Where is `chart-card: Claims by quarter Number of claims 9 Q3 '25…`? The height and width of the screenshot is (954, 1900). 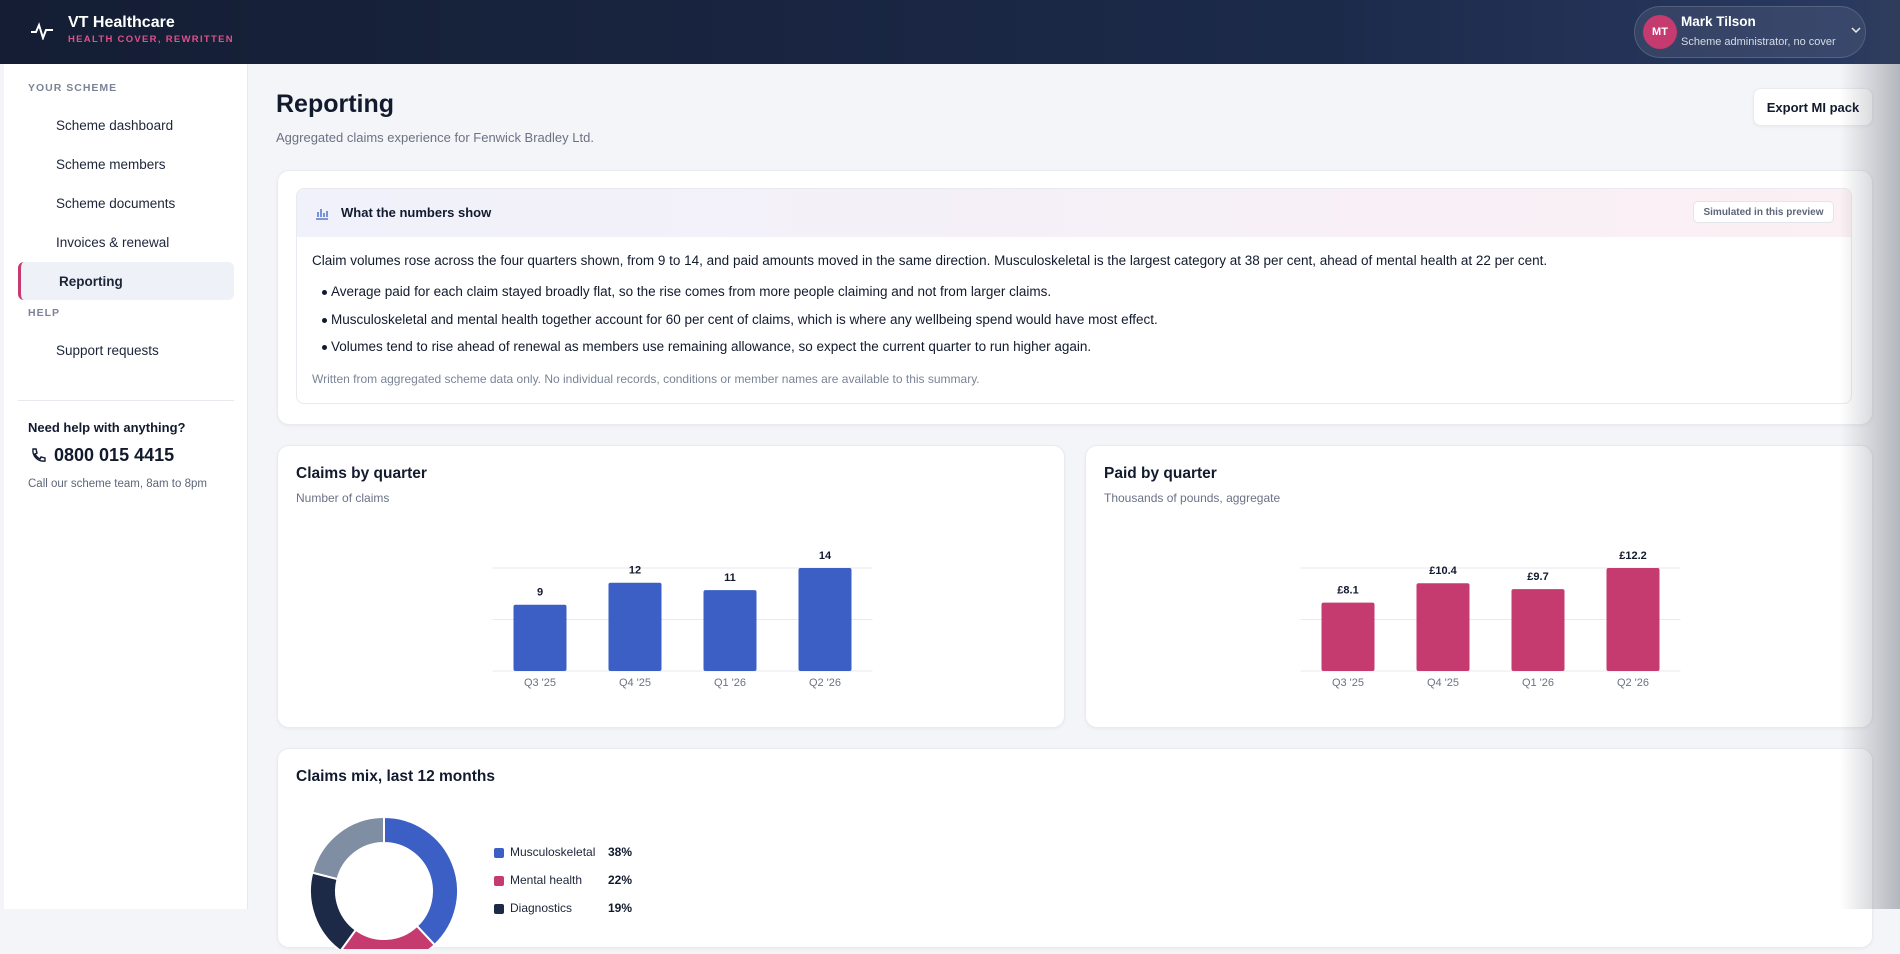
chart-card: Claims by quarter Number of claims 9 Q3 '25… is located at coordinates (671, 586).